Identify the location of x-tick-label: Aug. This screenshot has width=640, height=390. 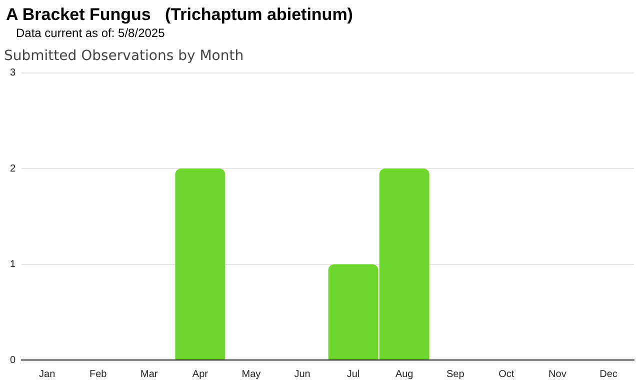
(404, 374).